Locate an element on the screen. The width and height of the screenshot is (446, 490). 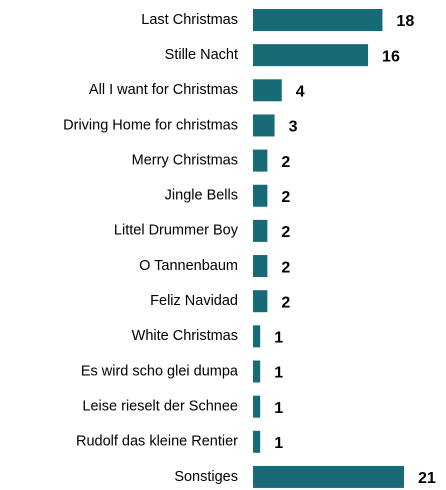
category-label: Last Christmas is located at coordinates (189, 20).